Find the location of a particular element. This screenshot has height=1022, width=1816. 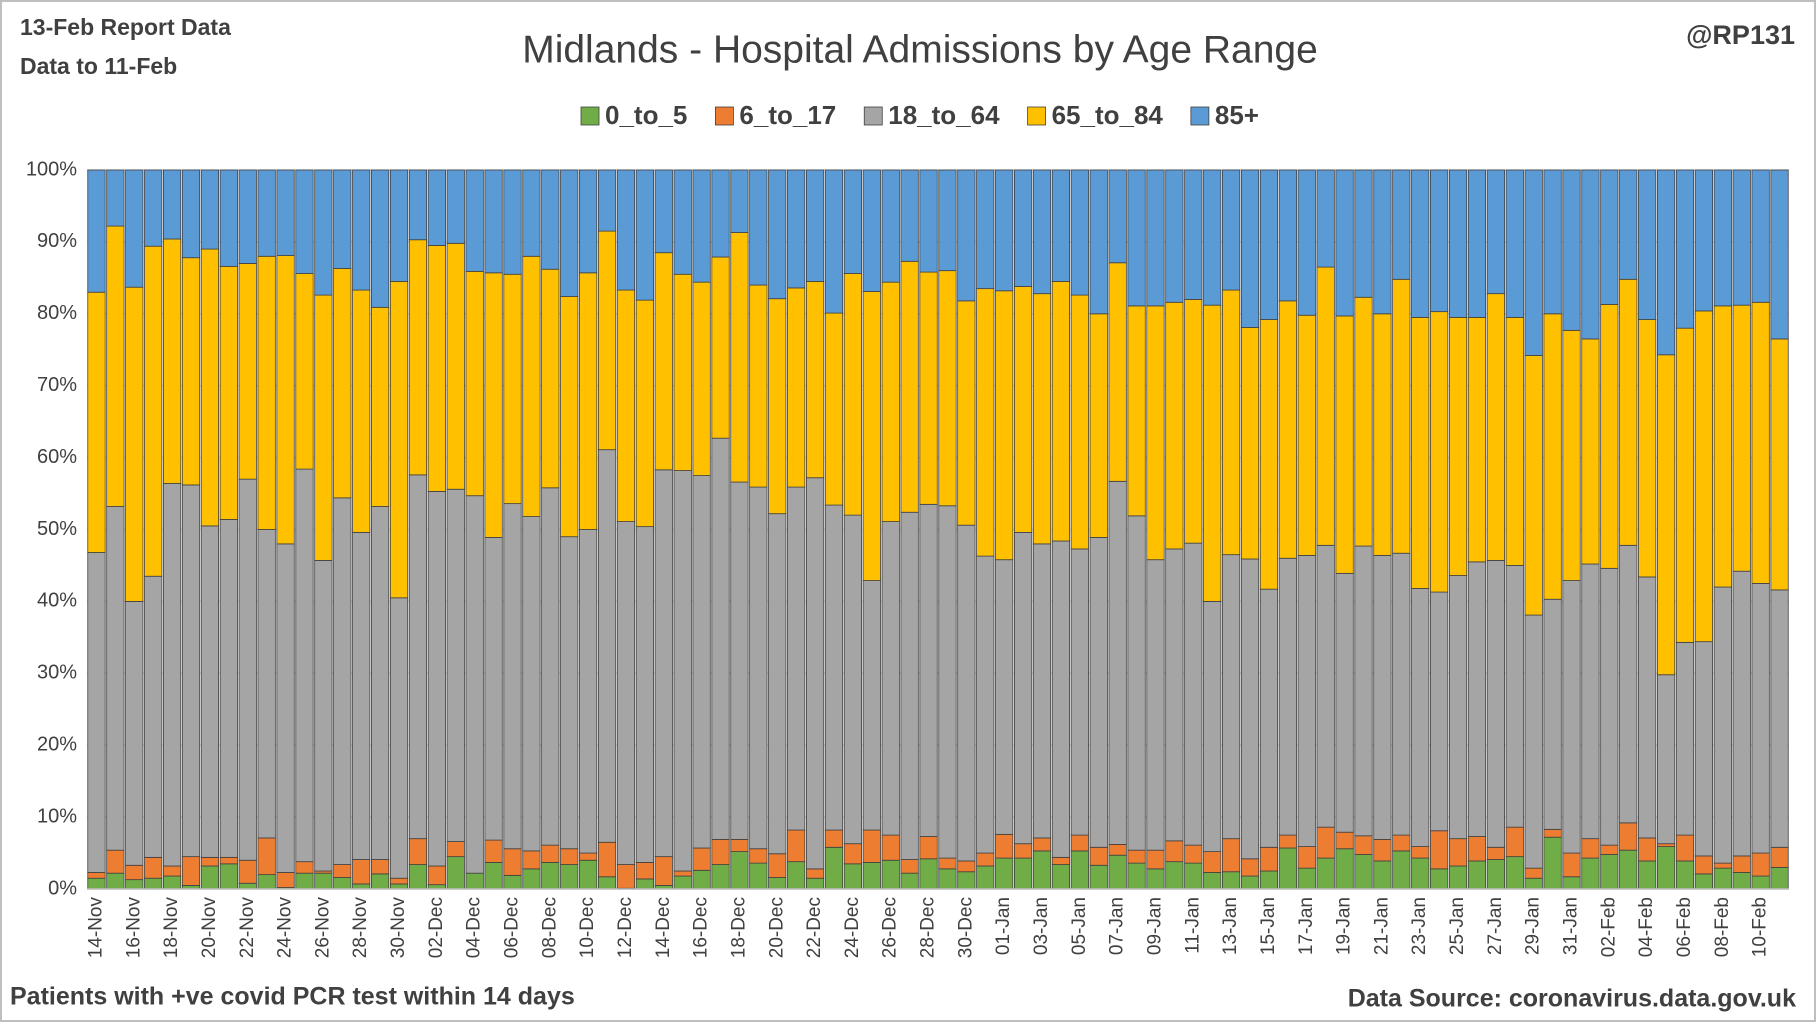

x-tick-label: 10-Dec is located at coordinates (587, 927).